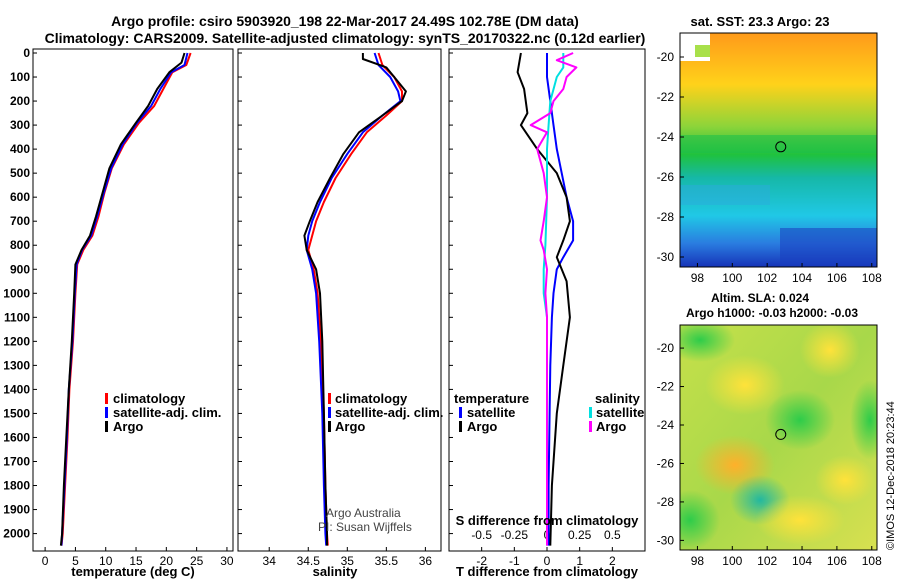 Image resolution: width=900 pixels, height=580 pixels. I want to click on x-tick-label: 2, so click(612, 561).